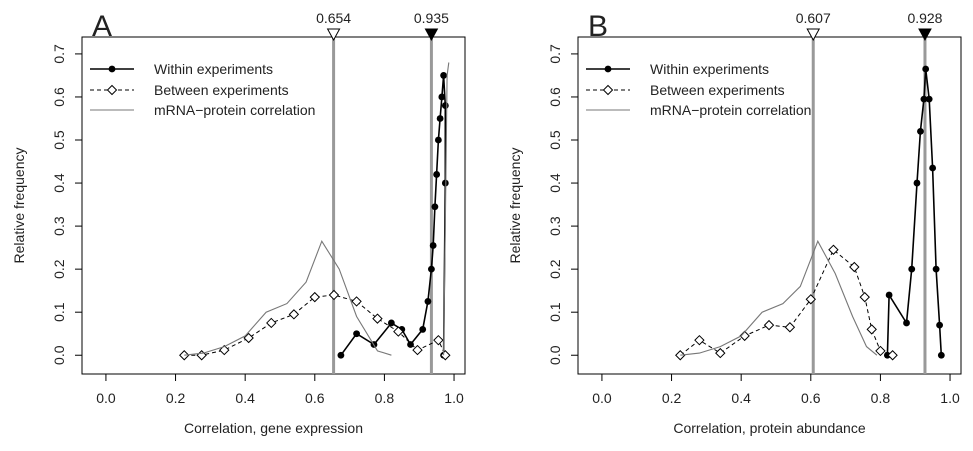 The width and height of the screenshot is (973, 451). What do you see at coordinates (19, 206) in the screenshot?
I see `y-axis-title: Relative frequency` at bounding box center [19, 206].